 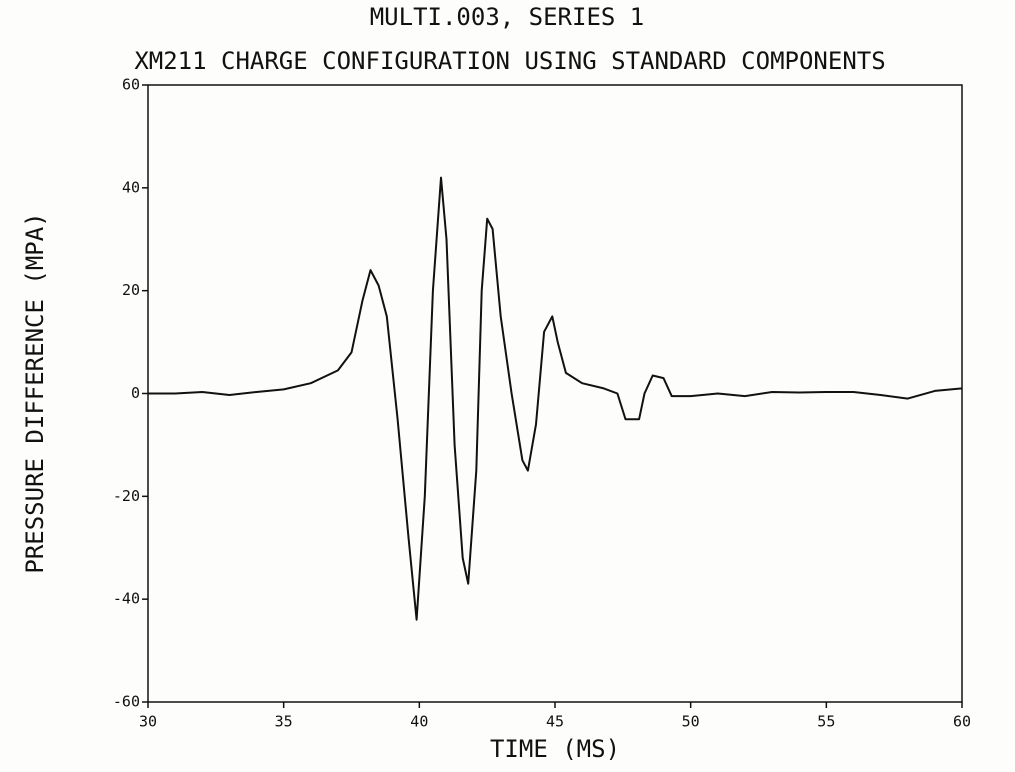 I want to click on x-tick-label: 40, so click(x=419, y=722).